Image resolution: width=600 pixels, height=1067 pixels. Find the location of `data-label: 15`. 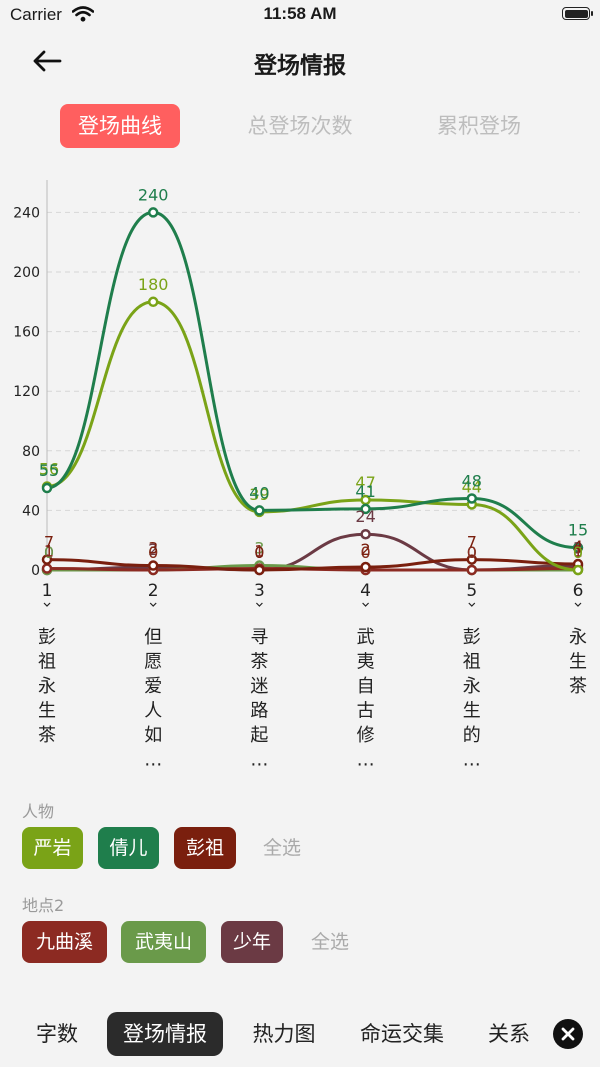

data-label: 15 is located at coordinates (578, 530).